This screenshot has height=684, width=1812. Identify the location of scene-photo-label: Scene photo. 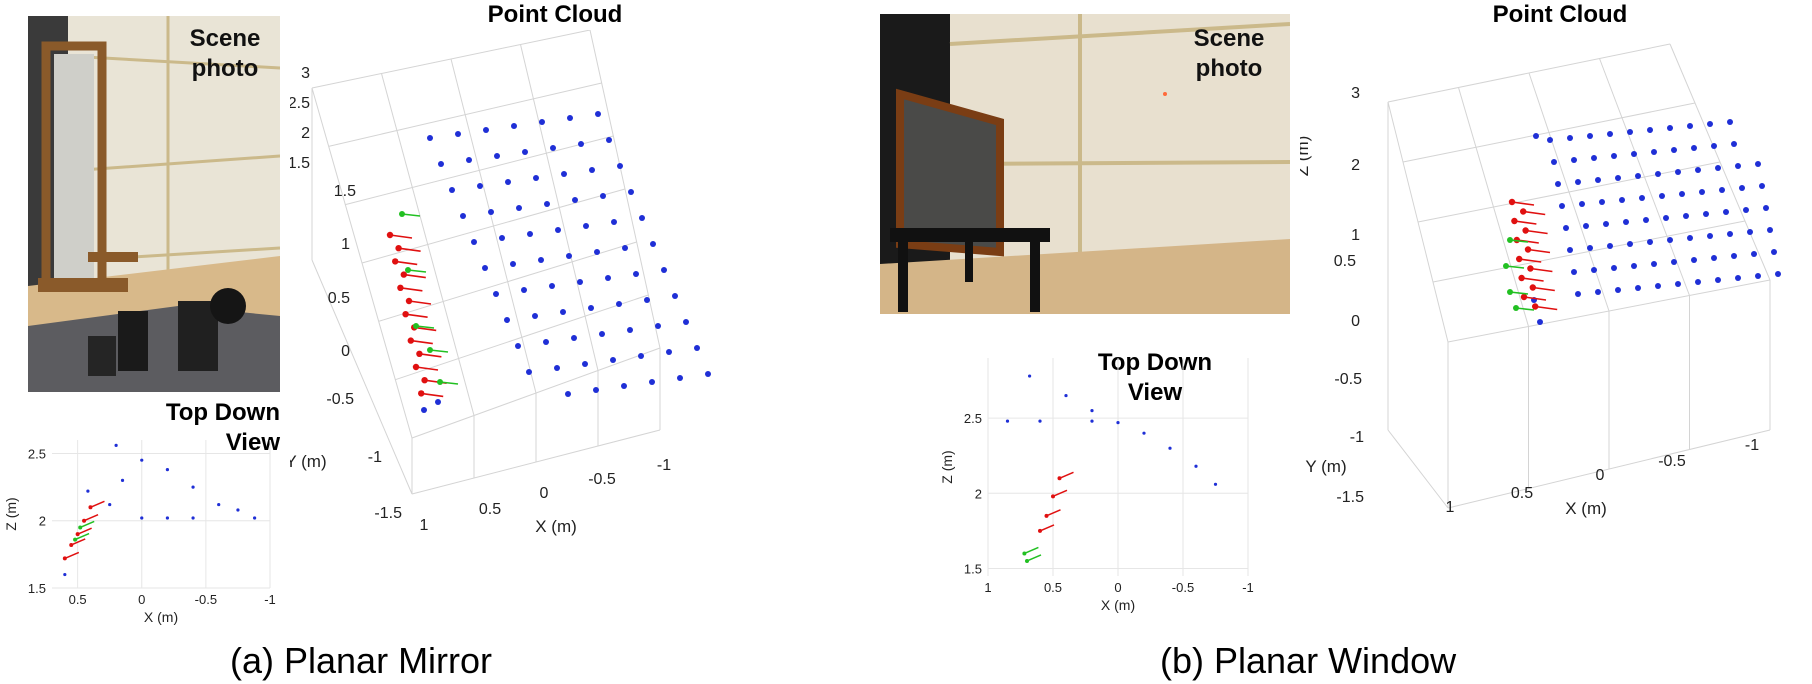
(1229, 53).